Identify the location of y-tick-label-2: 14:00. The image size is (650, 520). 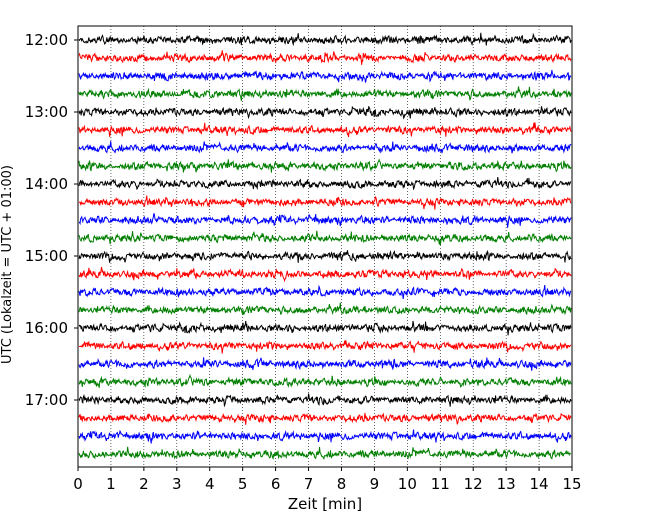
(46, 184).